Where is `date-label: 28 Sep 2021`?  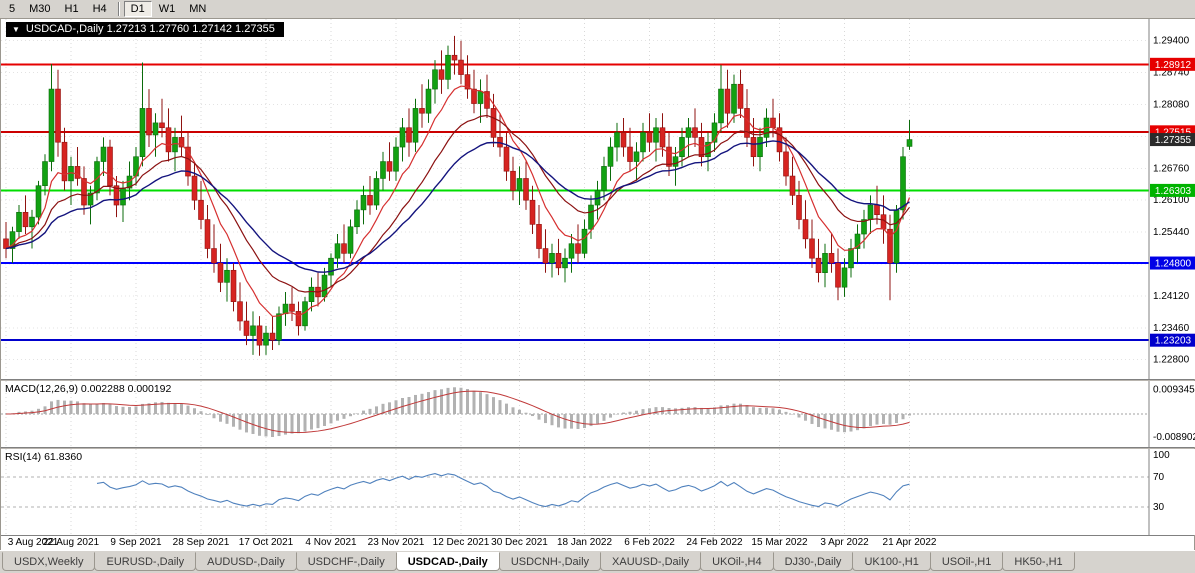 date-label: 28 Sep 2021 is located at coordinates (201, 542).